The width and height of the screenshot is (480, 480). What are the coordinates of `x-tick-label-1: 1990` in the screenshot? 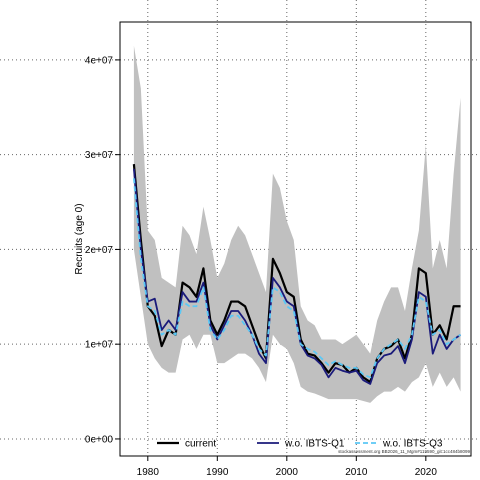 It's located at (217, 472).